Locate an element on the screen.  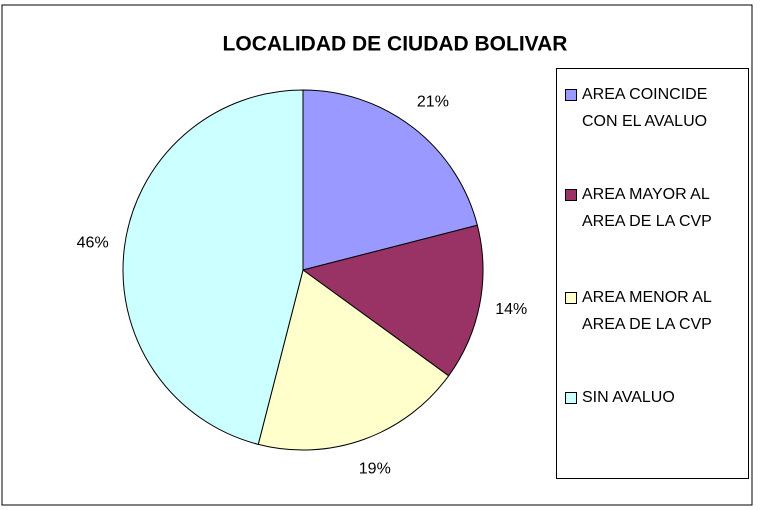
data-label: 14% is located at coordinates (511, 309).